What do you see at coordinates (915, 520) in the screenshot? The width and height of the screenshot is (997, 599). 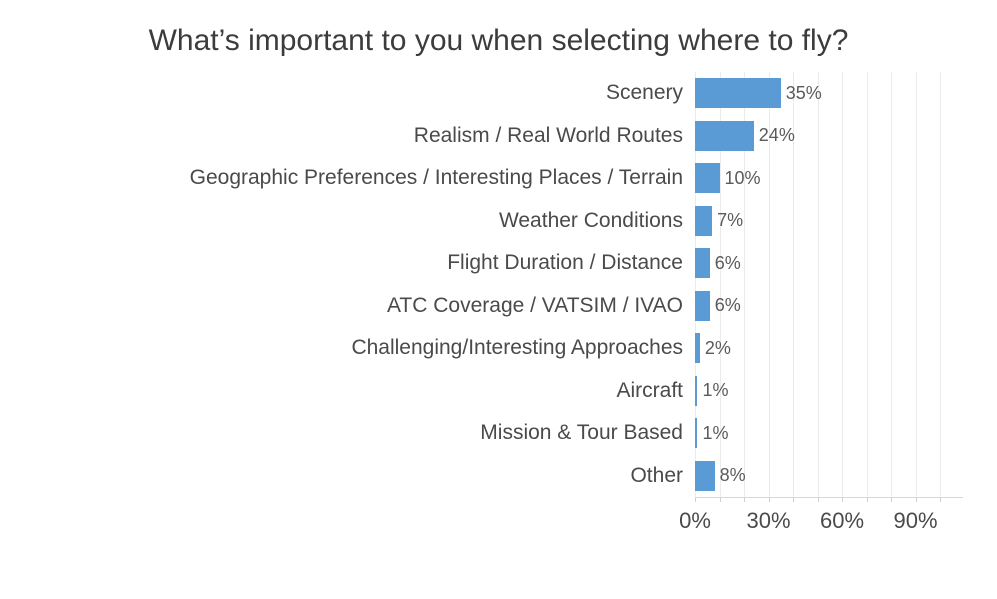 I see `x-tick-label: 90%` at bounding box center [915, 520].